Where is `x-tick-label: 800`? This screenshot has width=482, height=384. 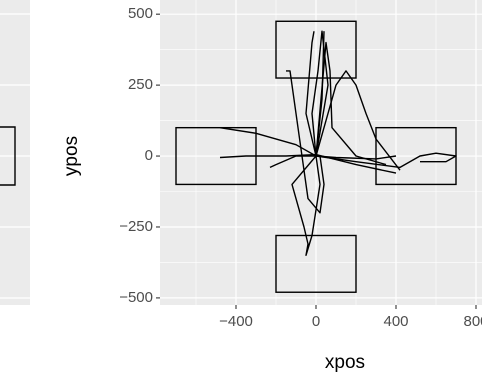 x-tick-label: 800 is located at coordinates (472, 321).